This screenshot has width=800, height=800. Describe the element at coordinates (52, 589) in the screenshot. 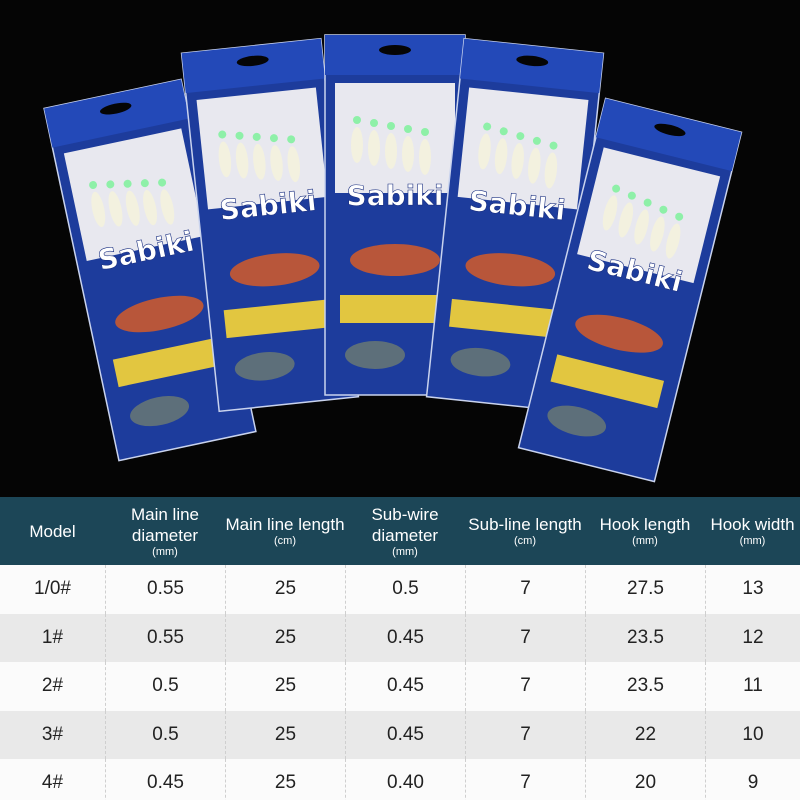

I see `table-cell: 1/0#` at that location.